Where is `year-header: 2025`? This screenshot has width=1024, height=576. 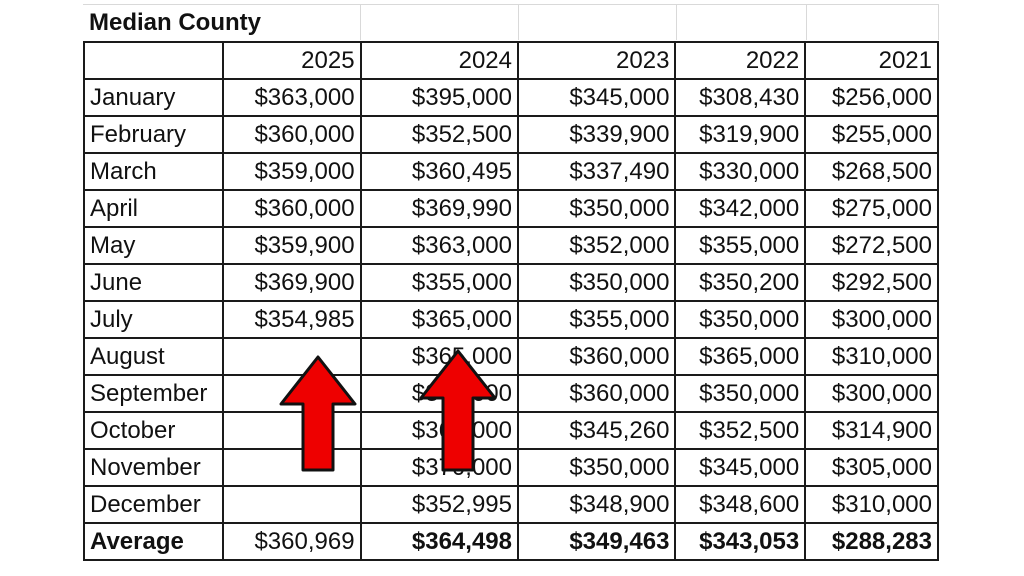
year-header: 2025 is located at coordinates (291, 60).